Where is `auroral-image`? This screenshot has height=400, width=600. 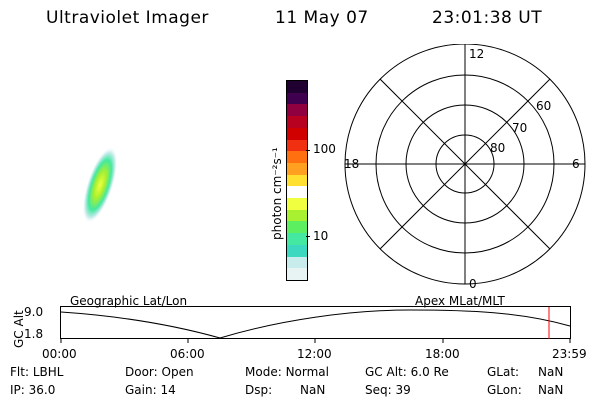 auroral-image is located at coordinates (100, 185).